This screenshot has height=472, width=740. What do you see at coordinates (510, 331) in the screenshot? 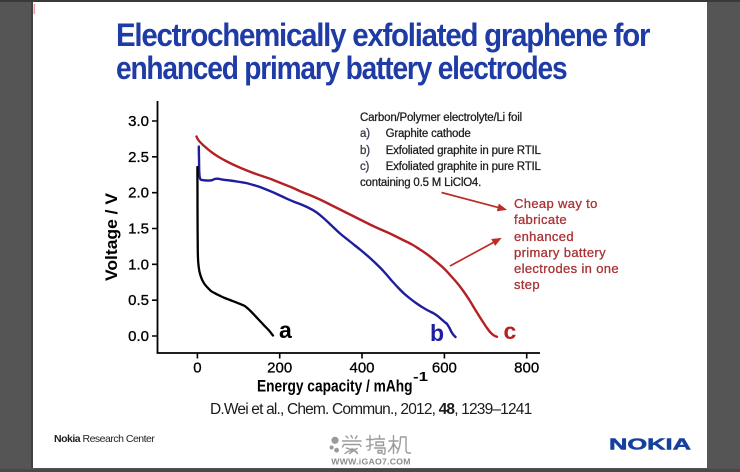
I see `svg-text: c` at bounding box center [510, 331].